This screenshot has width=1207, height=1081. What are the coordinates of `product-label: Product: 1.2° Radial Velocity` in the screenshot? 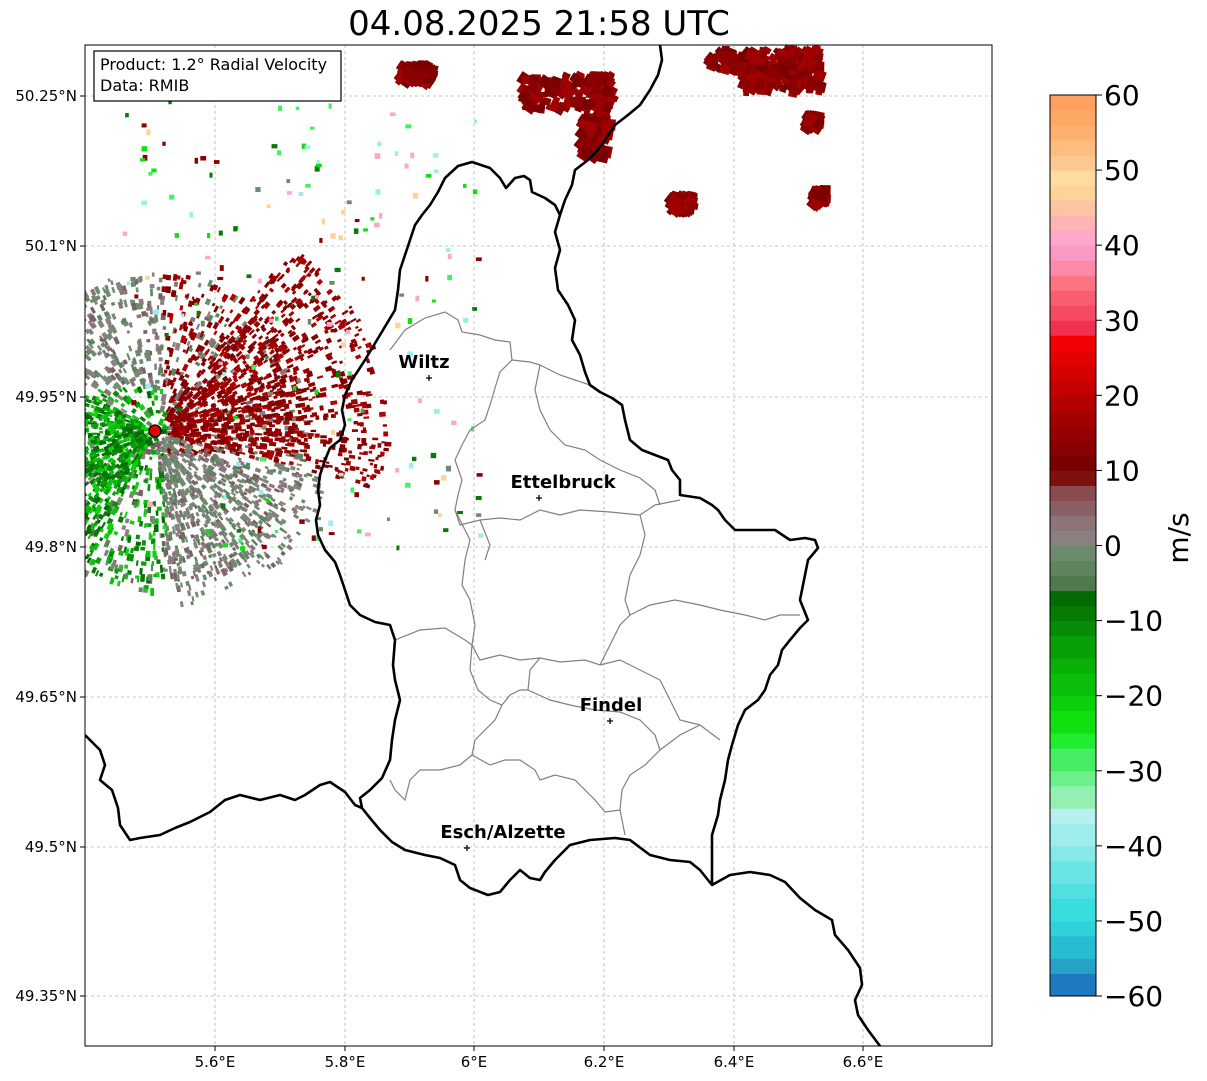 It's located at (213, 64).